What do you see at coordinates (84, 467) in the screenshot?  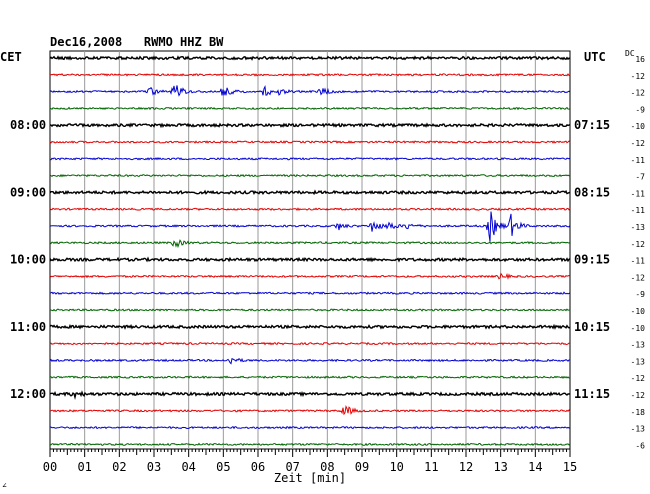 I see `x-tick-label: 01` at bounding box center [84, 467].